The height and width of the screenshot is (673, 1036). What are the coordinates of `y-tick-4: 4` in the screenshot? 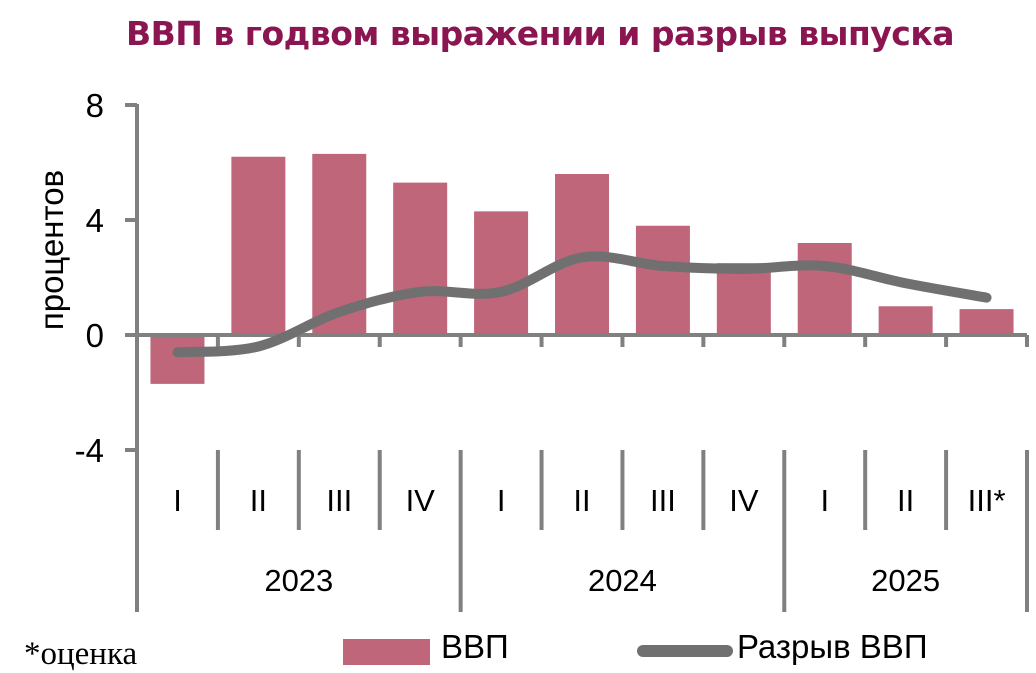 It's located at (94, 220).